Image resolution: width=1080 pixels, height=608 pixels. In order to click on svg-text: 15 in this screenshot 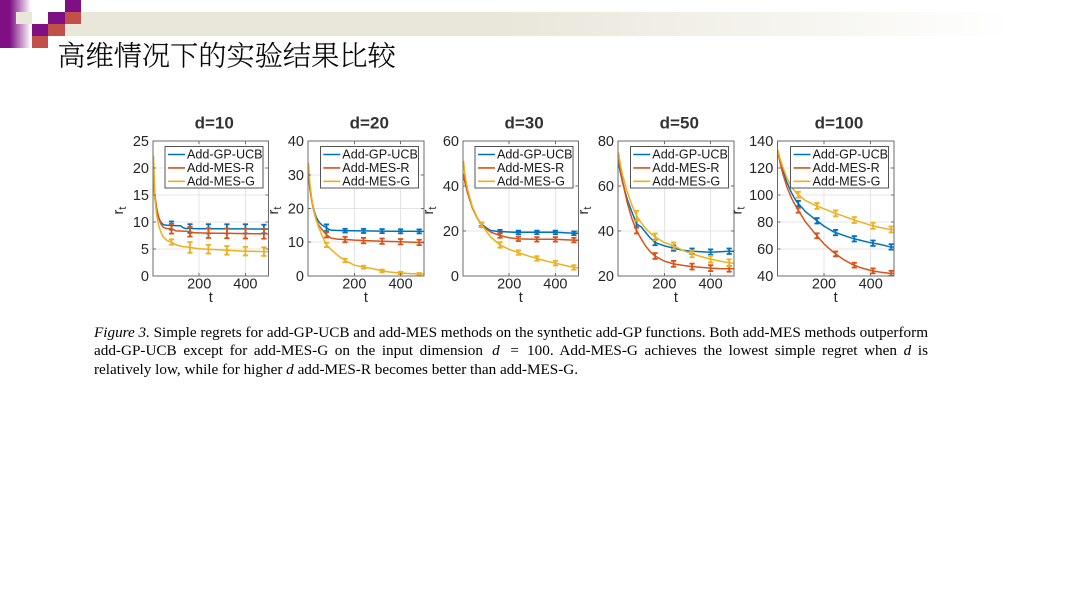, I will do `click(141, 196)`.